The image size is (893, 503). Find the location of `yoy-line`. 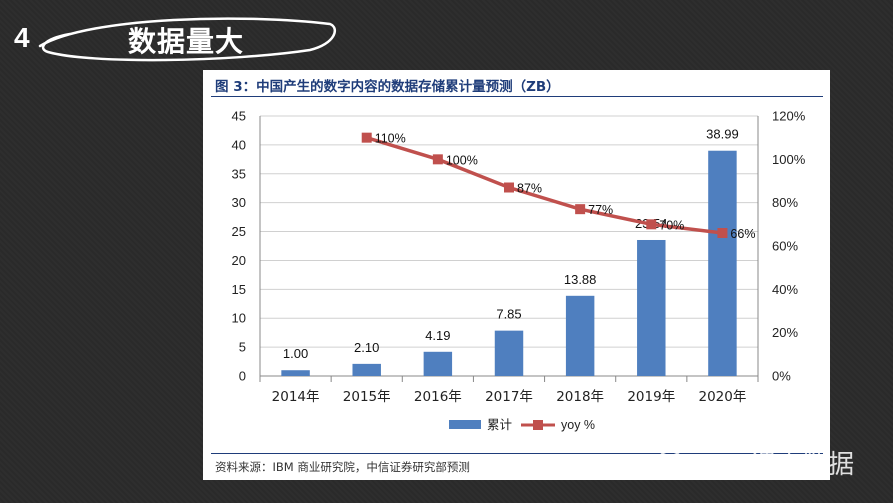

yoy-line is located at coordinates (544, 185).